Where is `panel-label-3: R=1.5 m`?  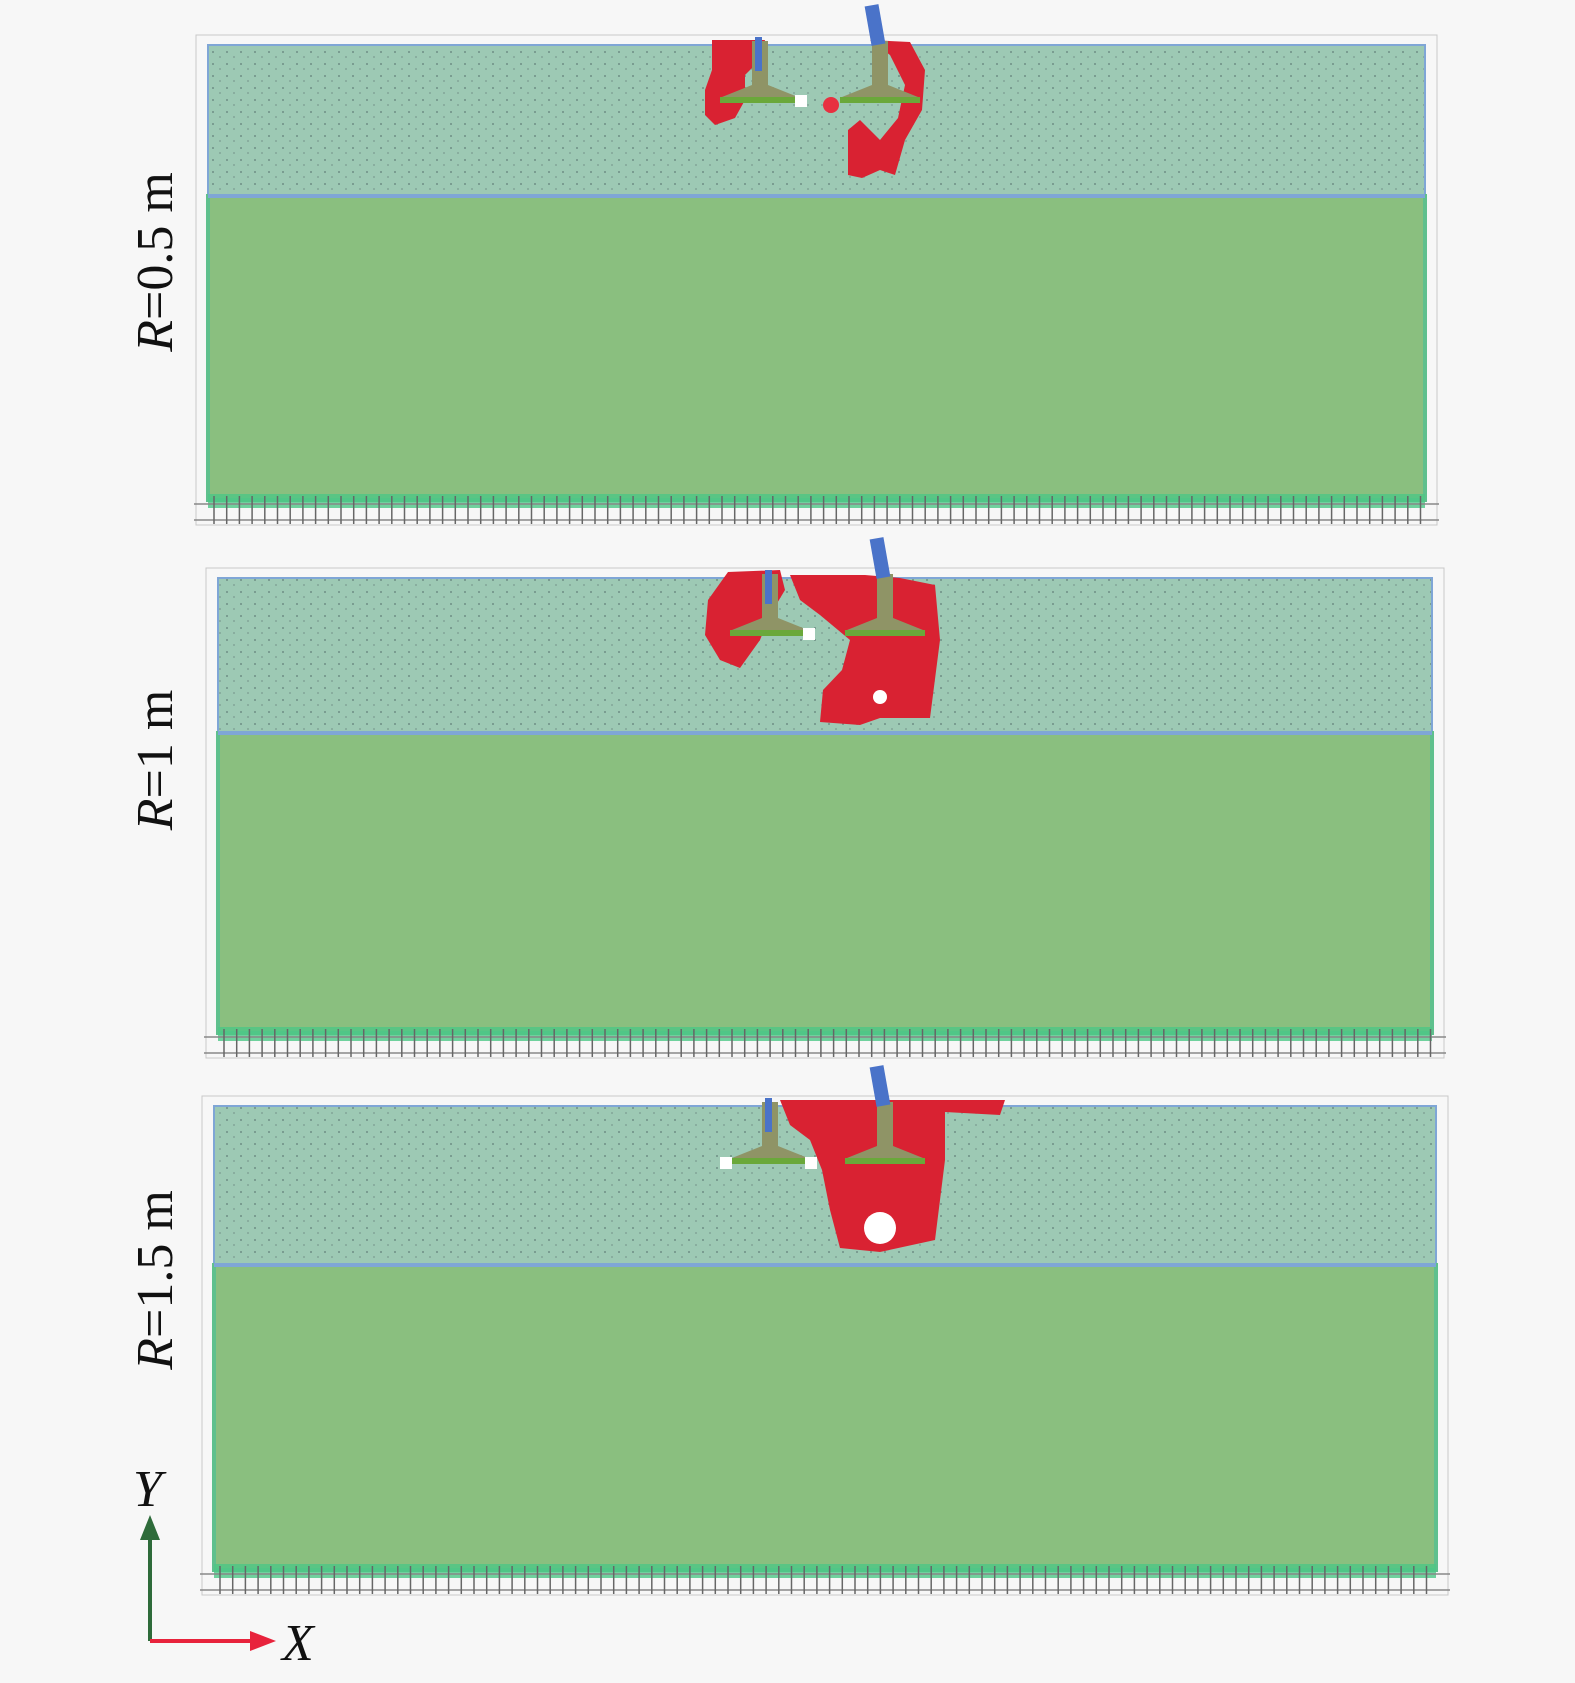 panel-label-3: R=1.5 m is located at coordinates (155, 1280).